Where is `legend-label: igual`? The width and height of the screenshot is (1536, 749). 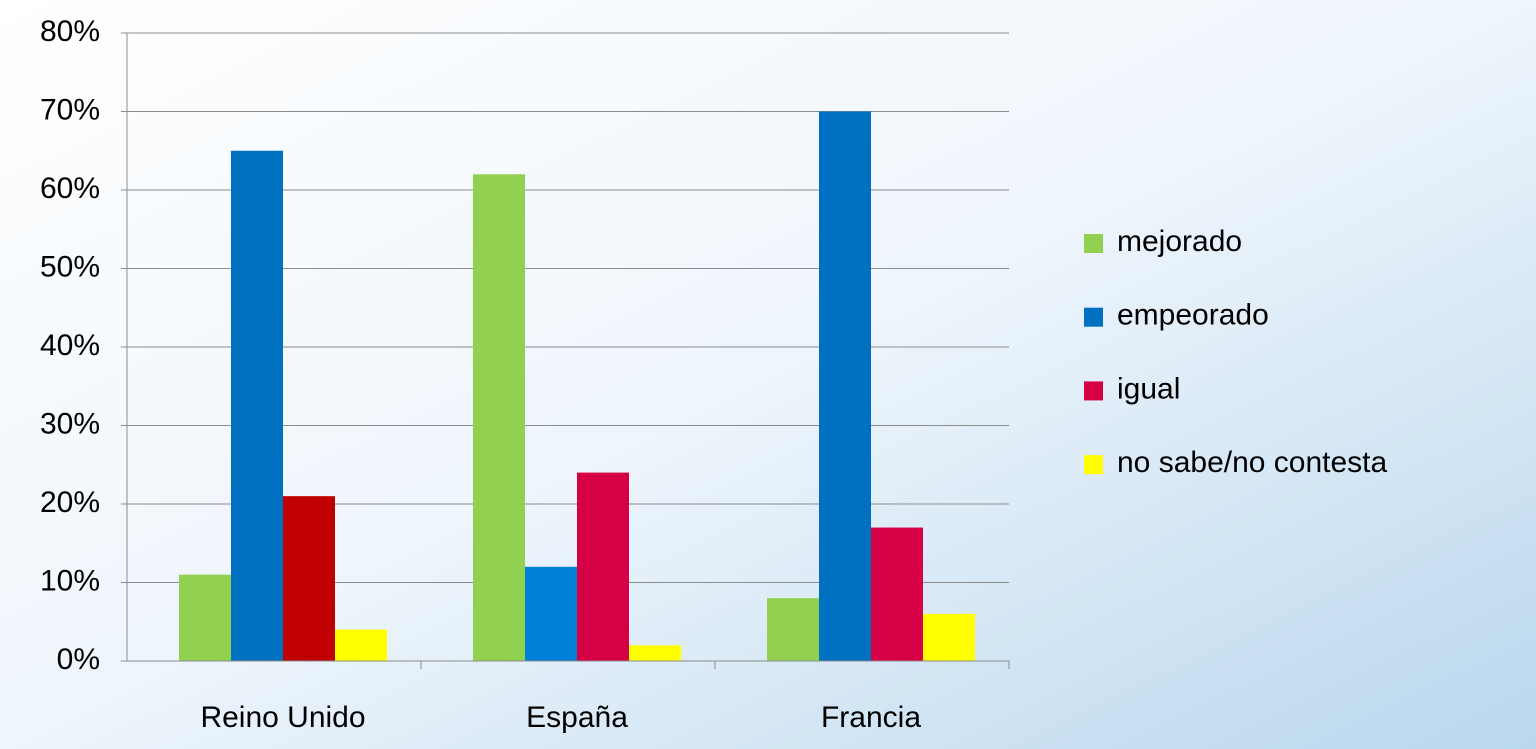 legend-label: igual is located at coordinates (1148, 388).